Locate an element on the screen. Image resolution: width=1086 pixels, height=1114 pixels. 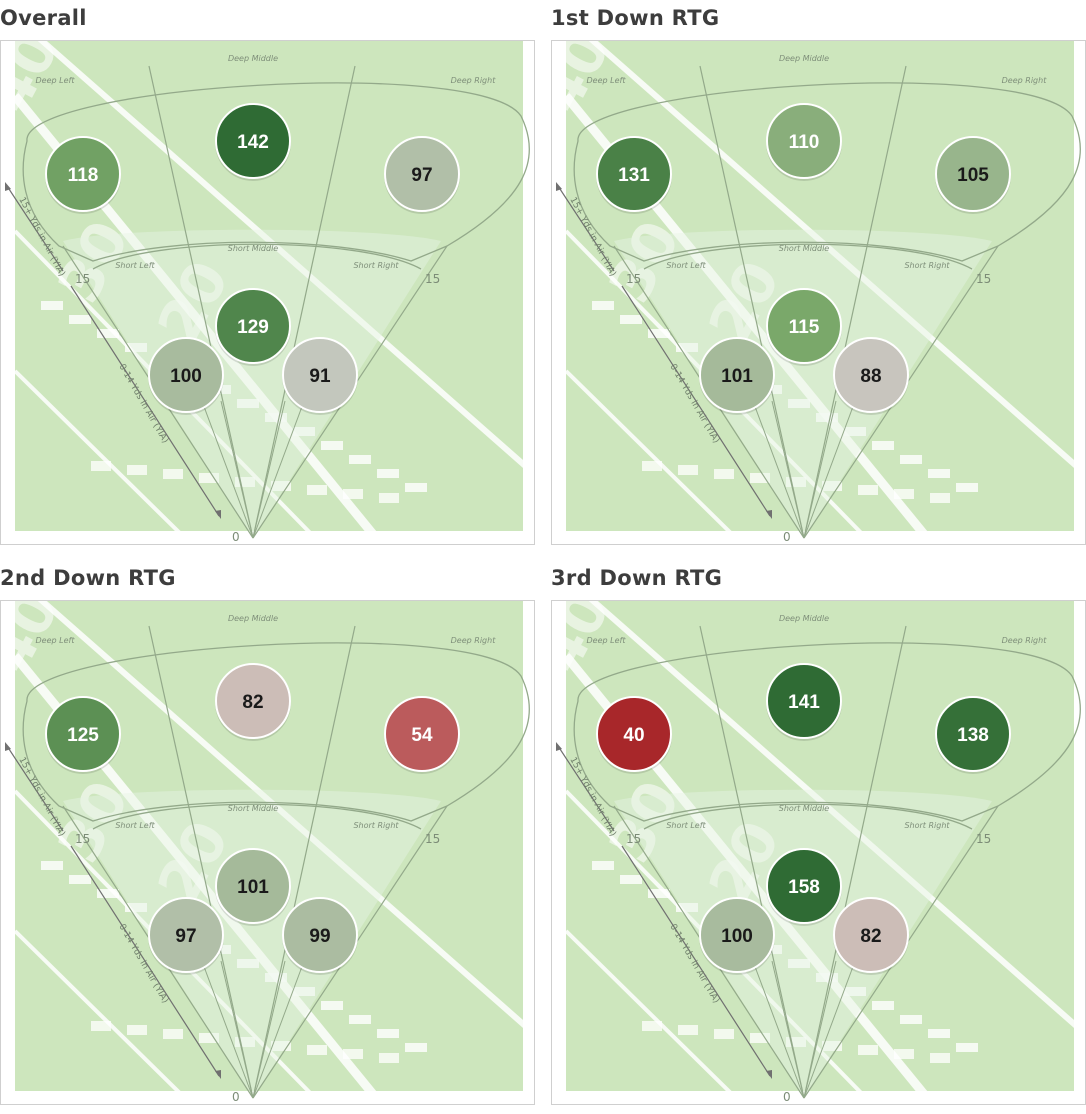
zone-label-short-middle: Short Middle is located at coordinates (804, 248).